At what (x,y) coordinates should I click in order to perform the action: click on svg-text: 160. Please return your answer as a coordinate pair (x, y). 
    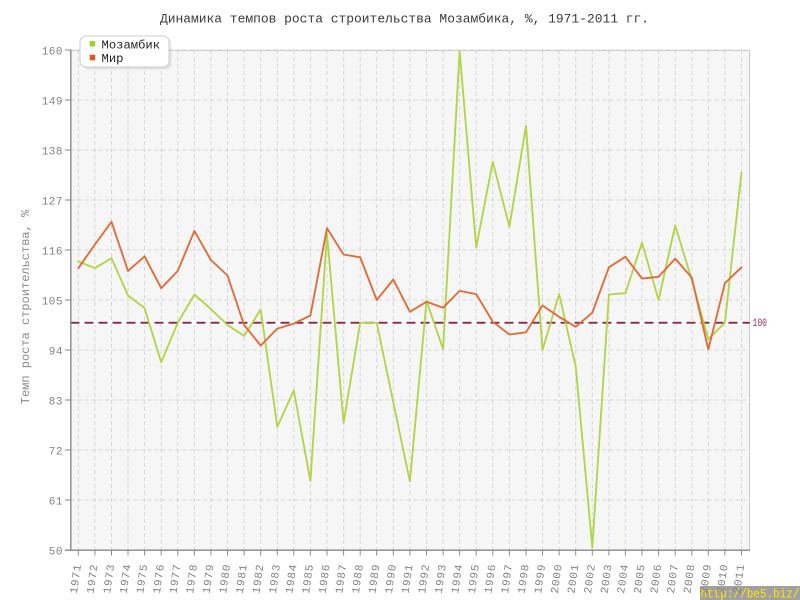
    Looking at the image, I should click on (52, 53).